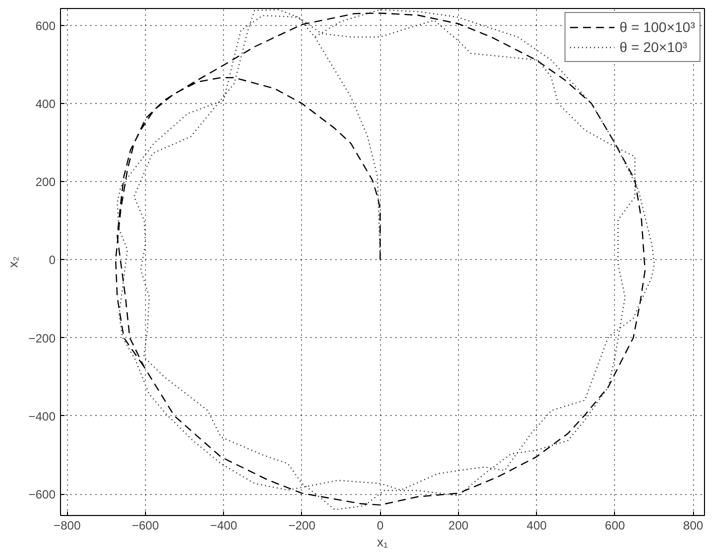 This screenshot has height=555, width=724. I want to click on x-axis-title: x₁, so click(383, 542).